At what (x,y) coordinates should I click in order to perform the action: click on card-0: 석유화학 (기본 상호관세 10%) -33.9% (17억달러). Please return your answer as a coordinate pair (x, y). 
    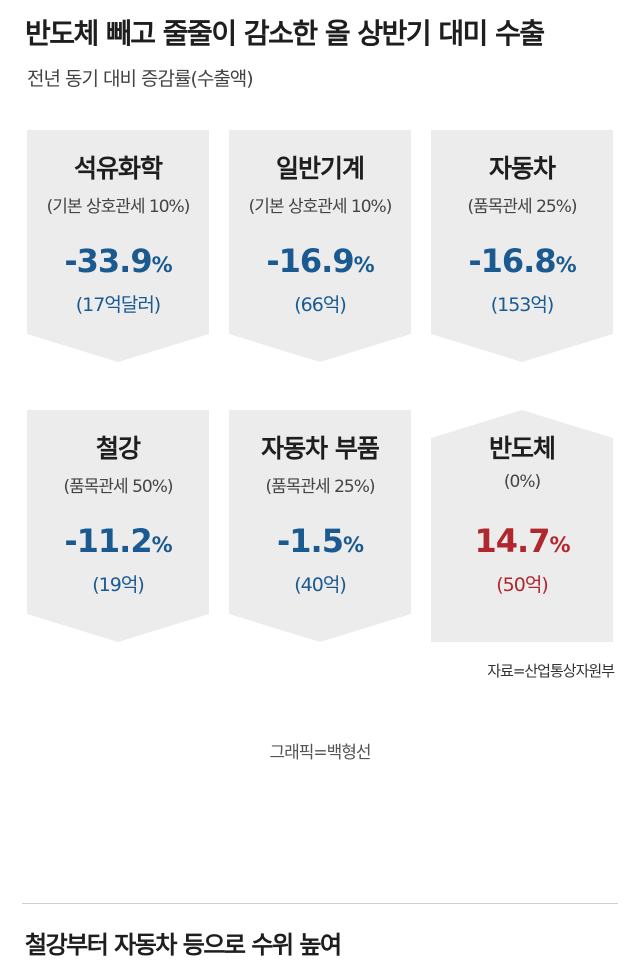
    Looking at the image, I should click on (118, 246).